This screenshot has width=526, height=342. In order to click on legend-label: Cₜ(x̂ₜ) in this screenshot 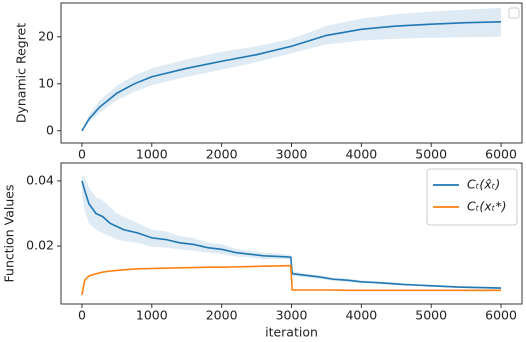, I will do `click(483, 184)`.